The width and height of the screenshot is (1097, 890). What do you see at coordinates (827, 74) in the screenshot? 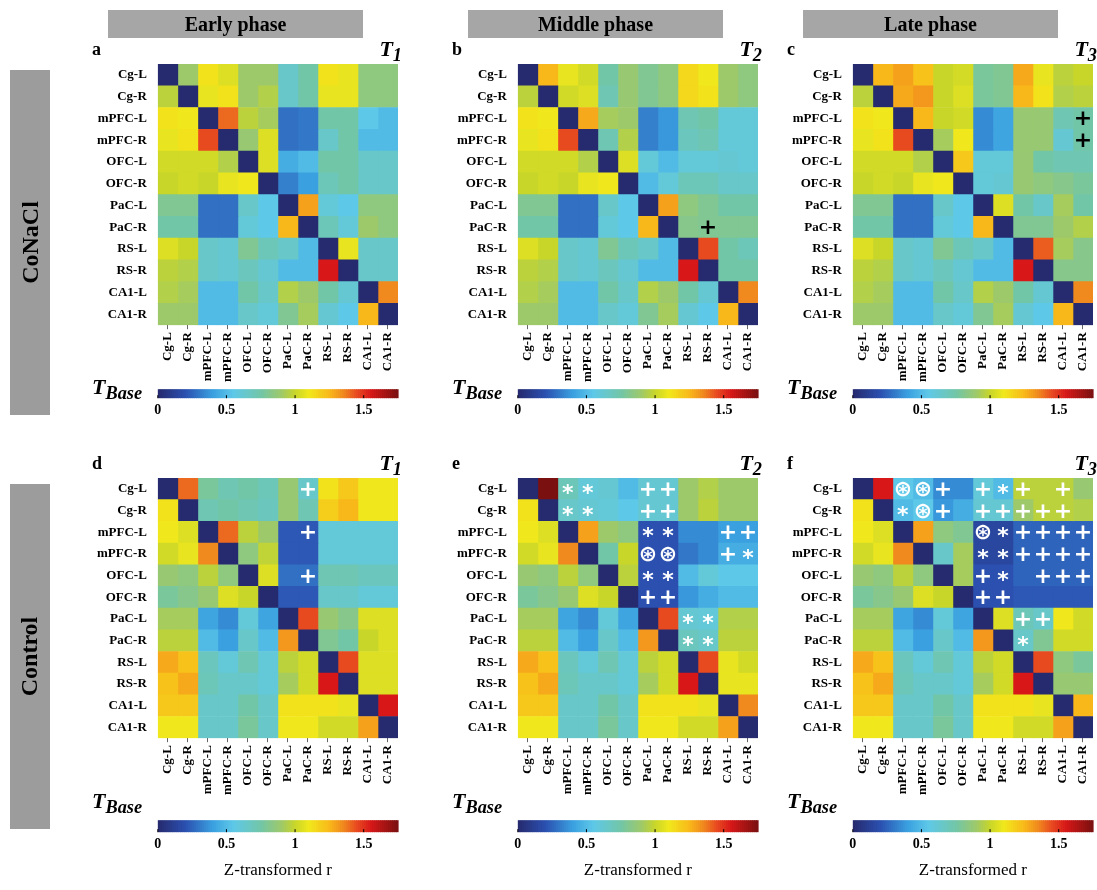
I see `y-tick-label: Cg-L` at bounding box center [827, 74].